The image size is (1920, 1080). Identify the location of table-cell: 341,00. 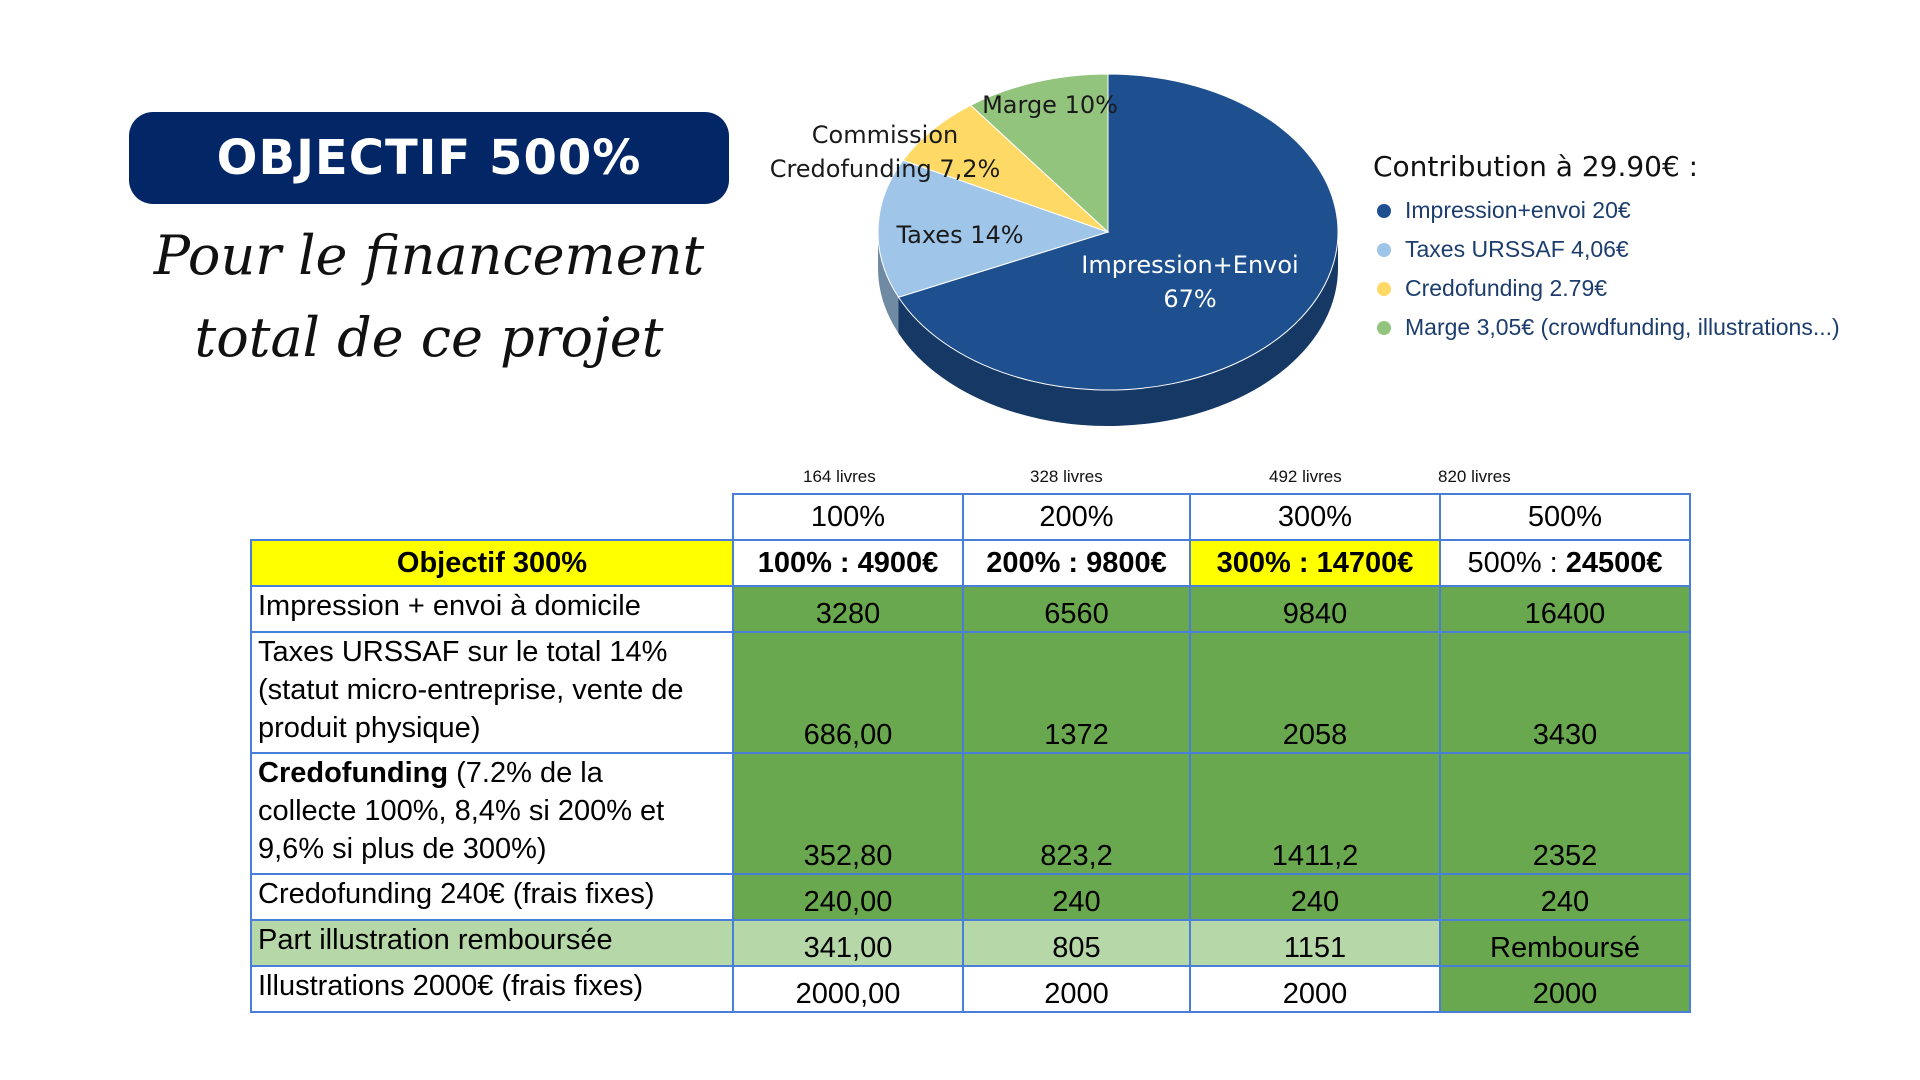
(848, 943).